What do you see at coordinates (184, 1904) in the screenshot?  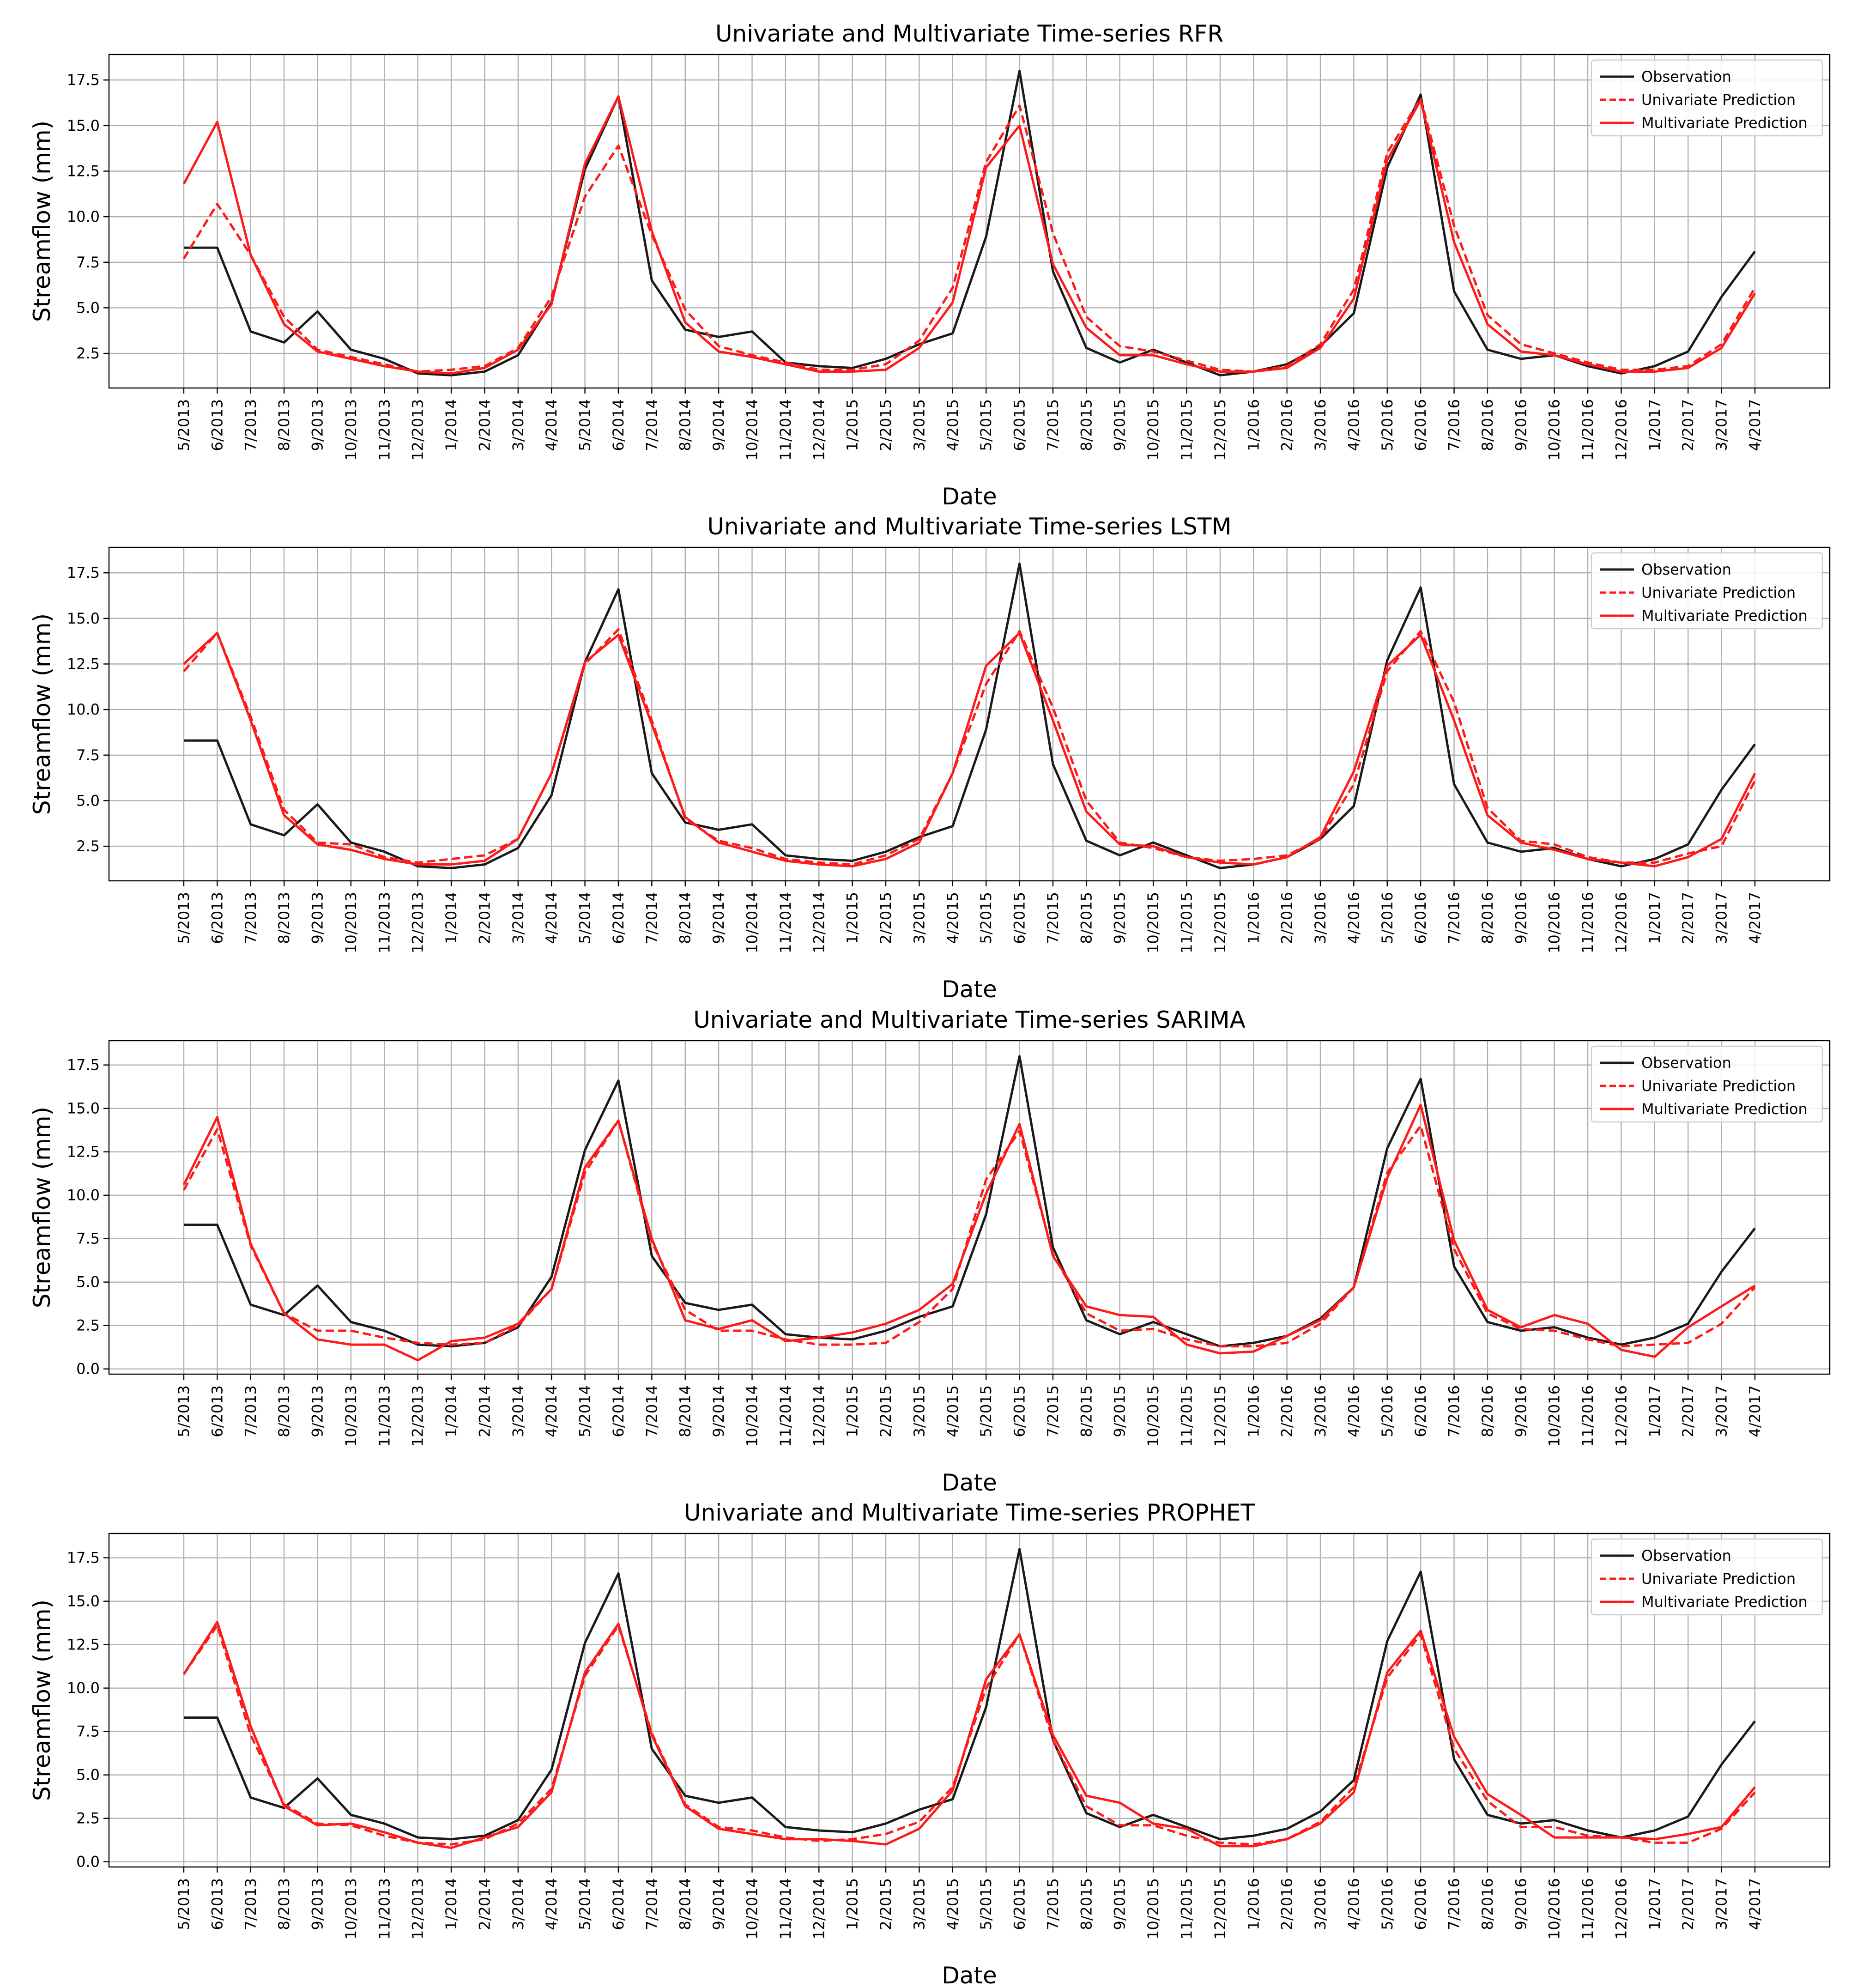 I see `x-tick-label: 5/2013` at bounding box center [184, 1904].